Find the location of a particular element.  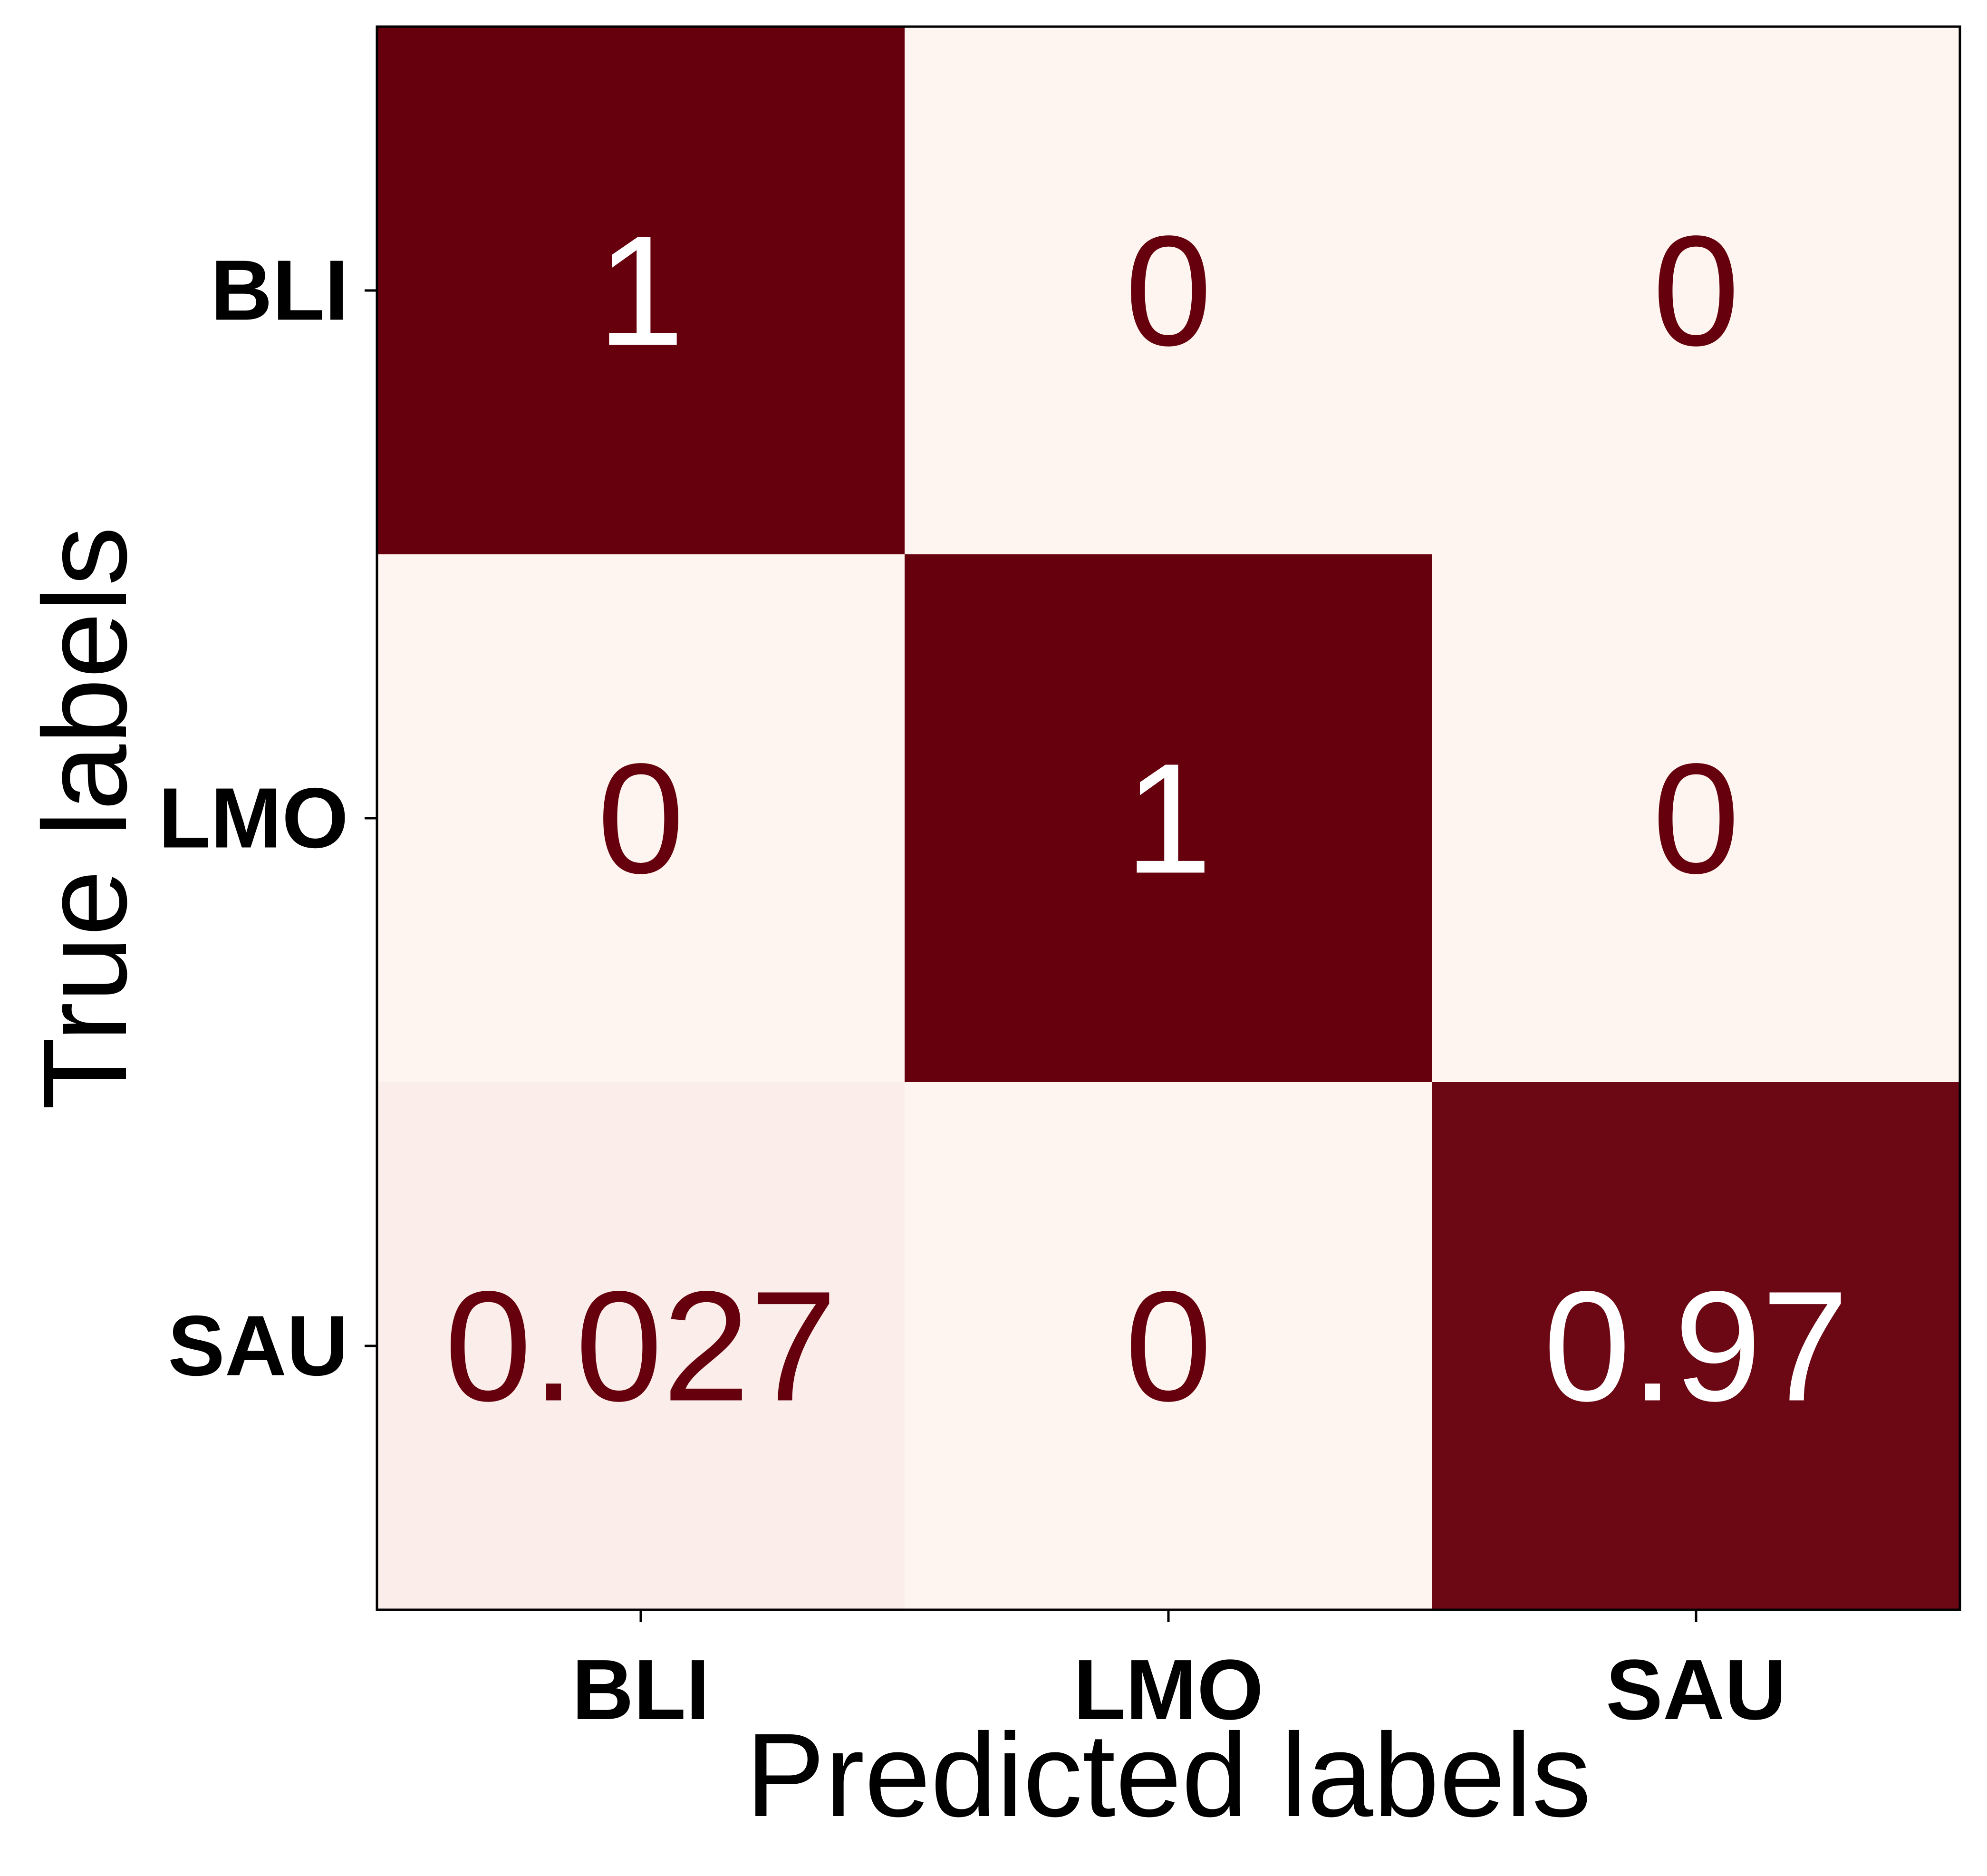

heatmap-cell-sau-sau is located at coordinates (1696, 1346).